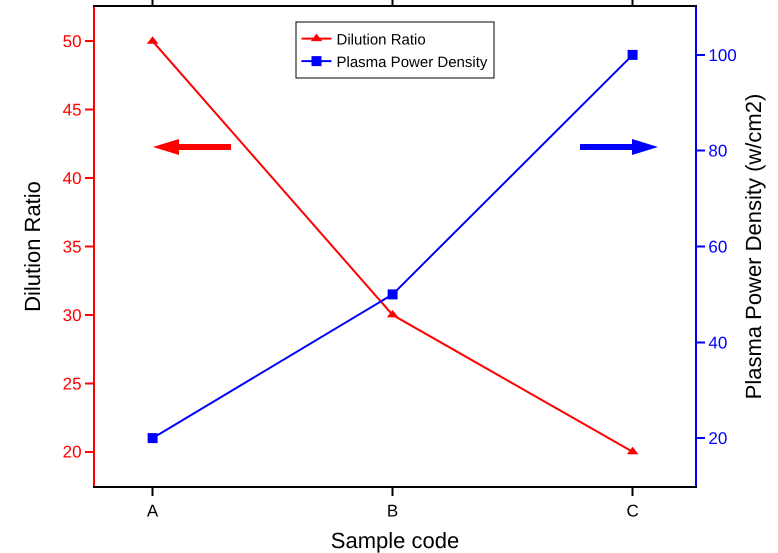 Image resolution: width=778 pixels, height=553 pixels. What do you see at coordinates (632, 510) in the screenshot?
I see `x-tick-label: C` at bounding box center [632, 510].